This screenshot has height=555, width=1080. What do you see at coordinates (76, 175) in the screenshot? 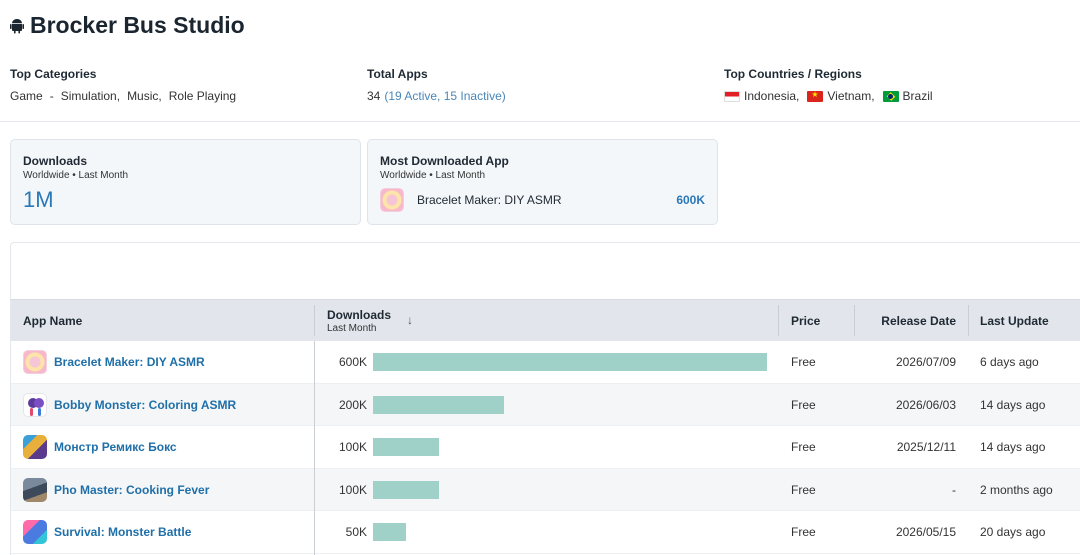
I see `downloads-card-subtitle: Worldwide • Last Month` at bounding box center [76, 175].